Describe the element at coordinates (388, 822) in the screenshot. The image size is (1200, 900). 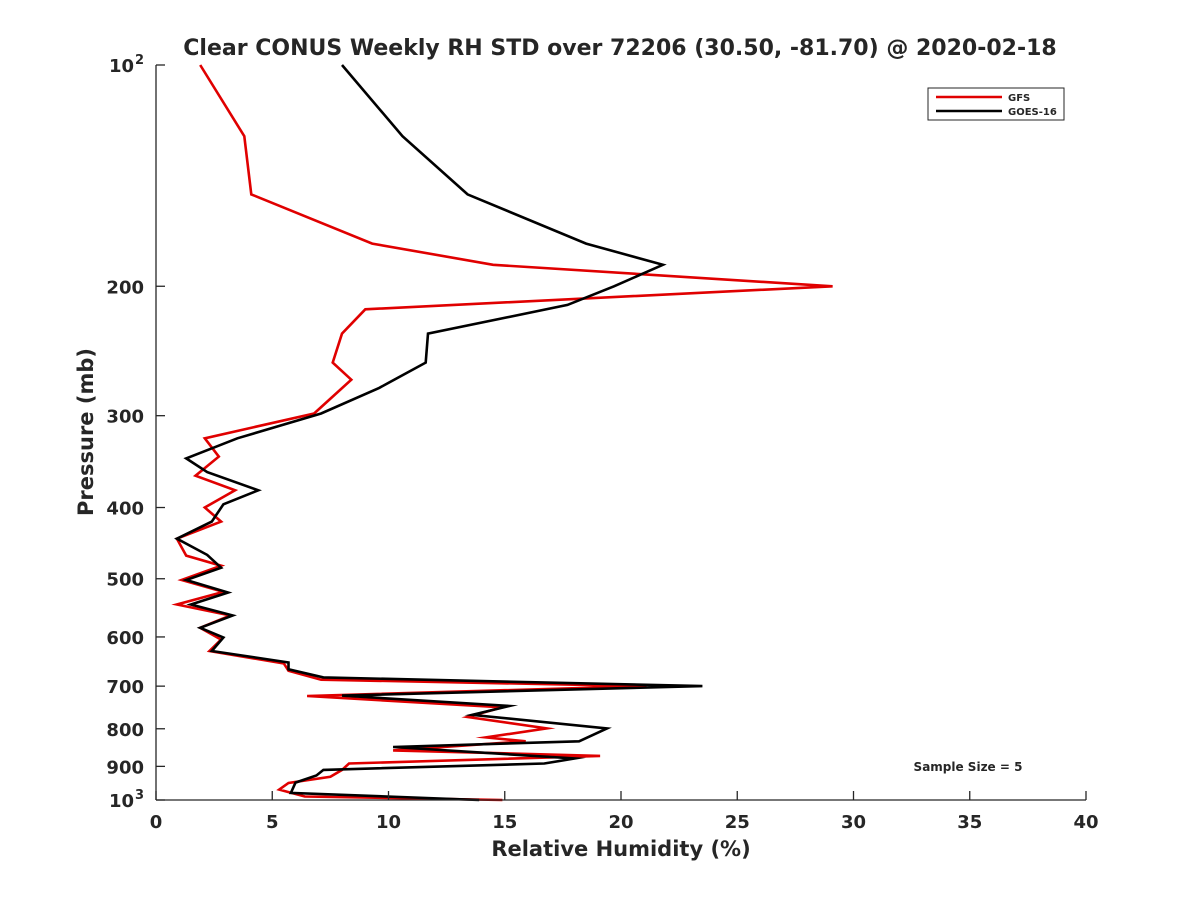
I see `x-tick-label: 10` at that location.